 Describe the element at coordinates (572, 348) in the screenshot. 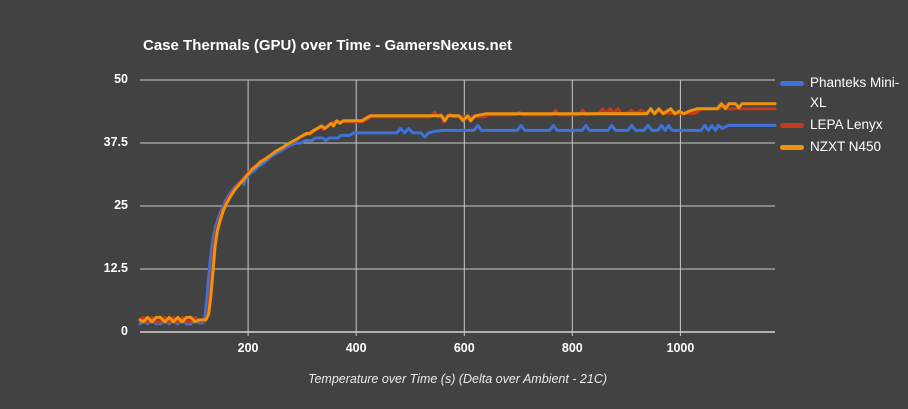

I see `x-tick-label: 800` at that location.